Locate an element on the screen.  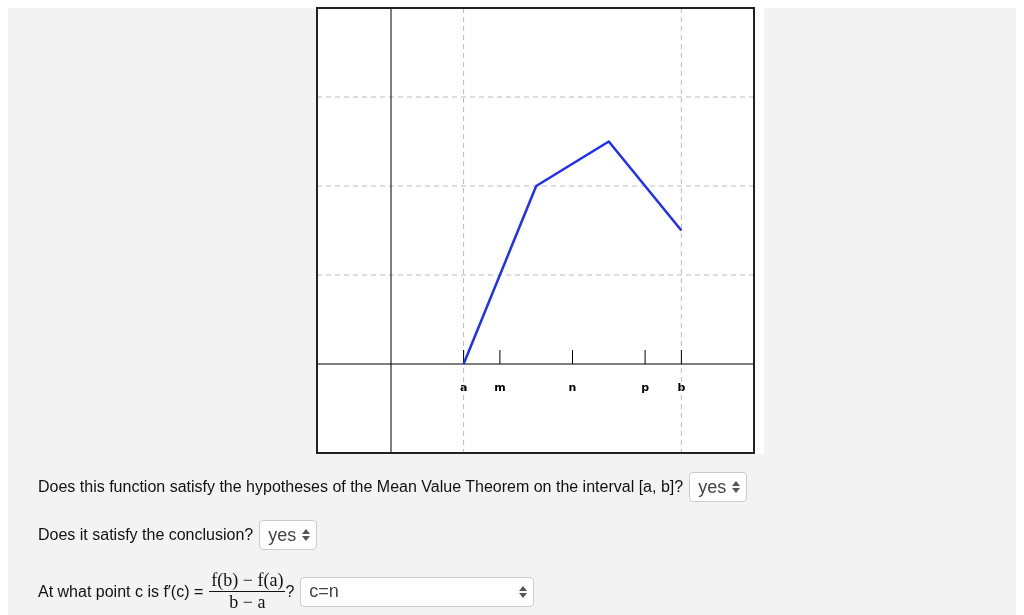
x-tick-label: a is located at coordinates (463, 388).